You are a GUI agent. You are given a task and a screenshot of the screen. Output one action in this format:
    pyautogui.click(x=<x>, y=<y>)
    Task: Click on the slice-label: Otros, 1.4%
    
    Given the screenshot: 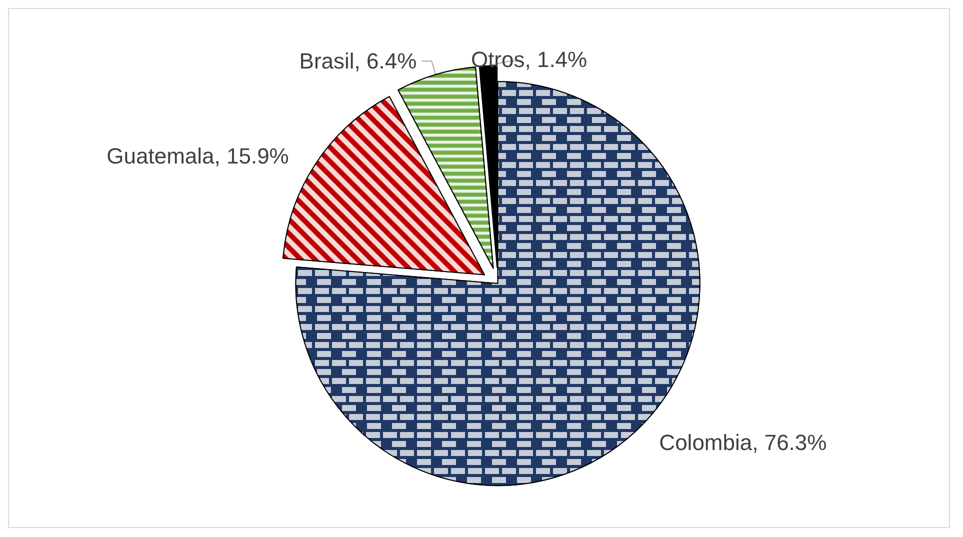 What is the action you would take?
    pyautogui.click(x=529, y=59)
    